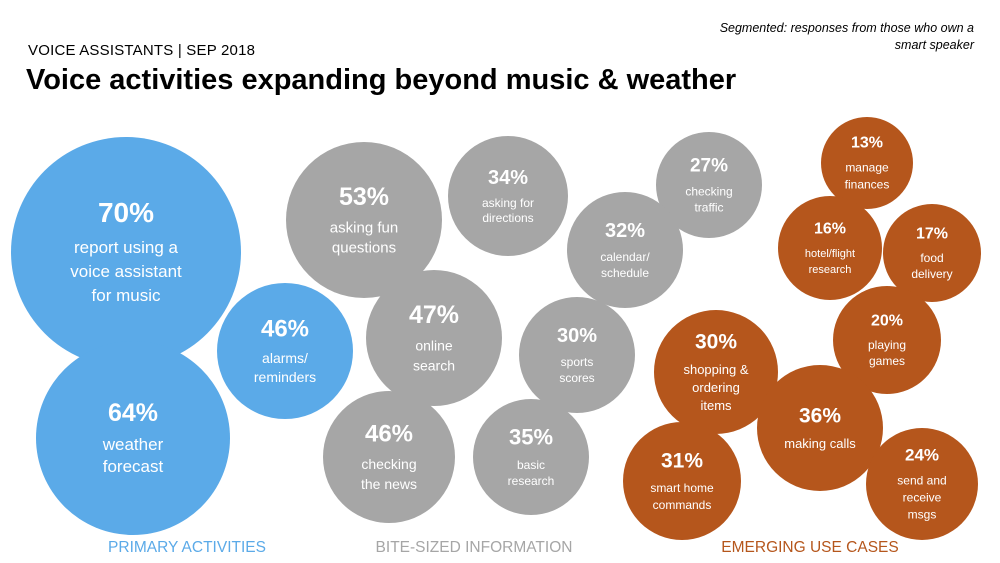  What do you see at coordinates (716, 387) in the screenshot?
I see `bubble-activity-label: ordering` at bounding box center [716, 387].